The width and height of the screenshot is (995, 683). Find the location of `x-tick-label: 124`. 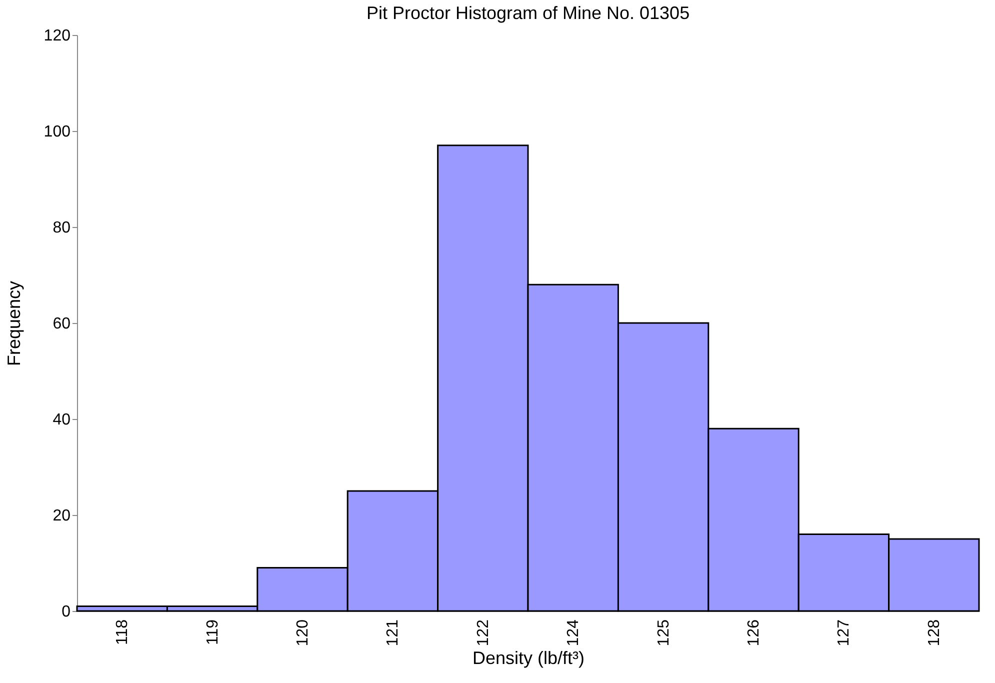

x-tick-label: 124 is located at coordinates (573, 632).